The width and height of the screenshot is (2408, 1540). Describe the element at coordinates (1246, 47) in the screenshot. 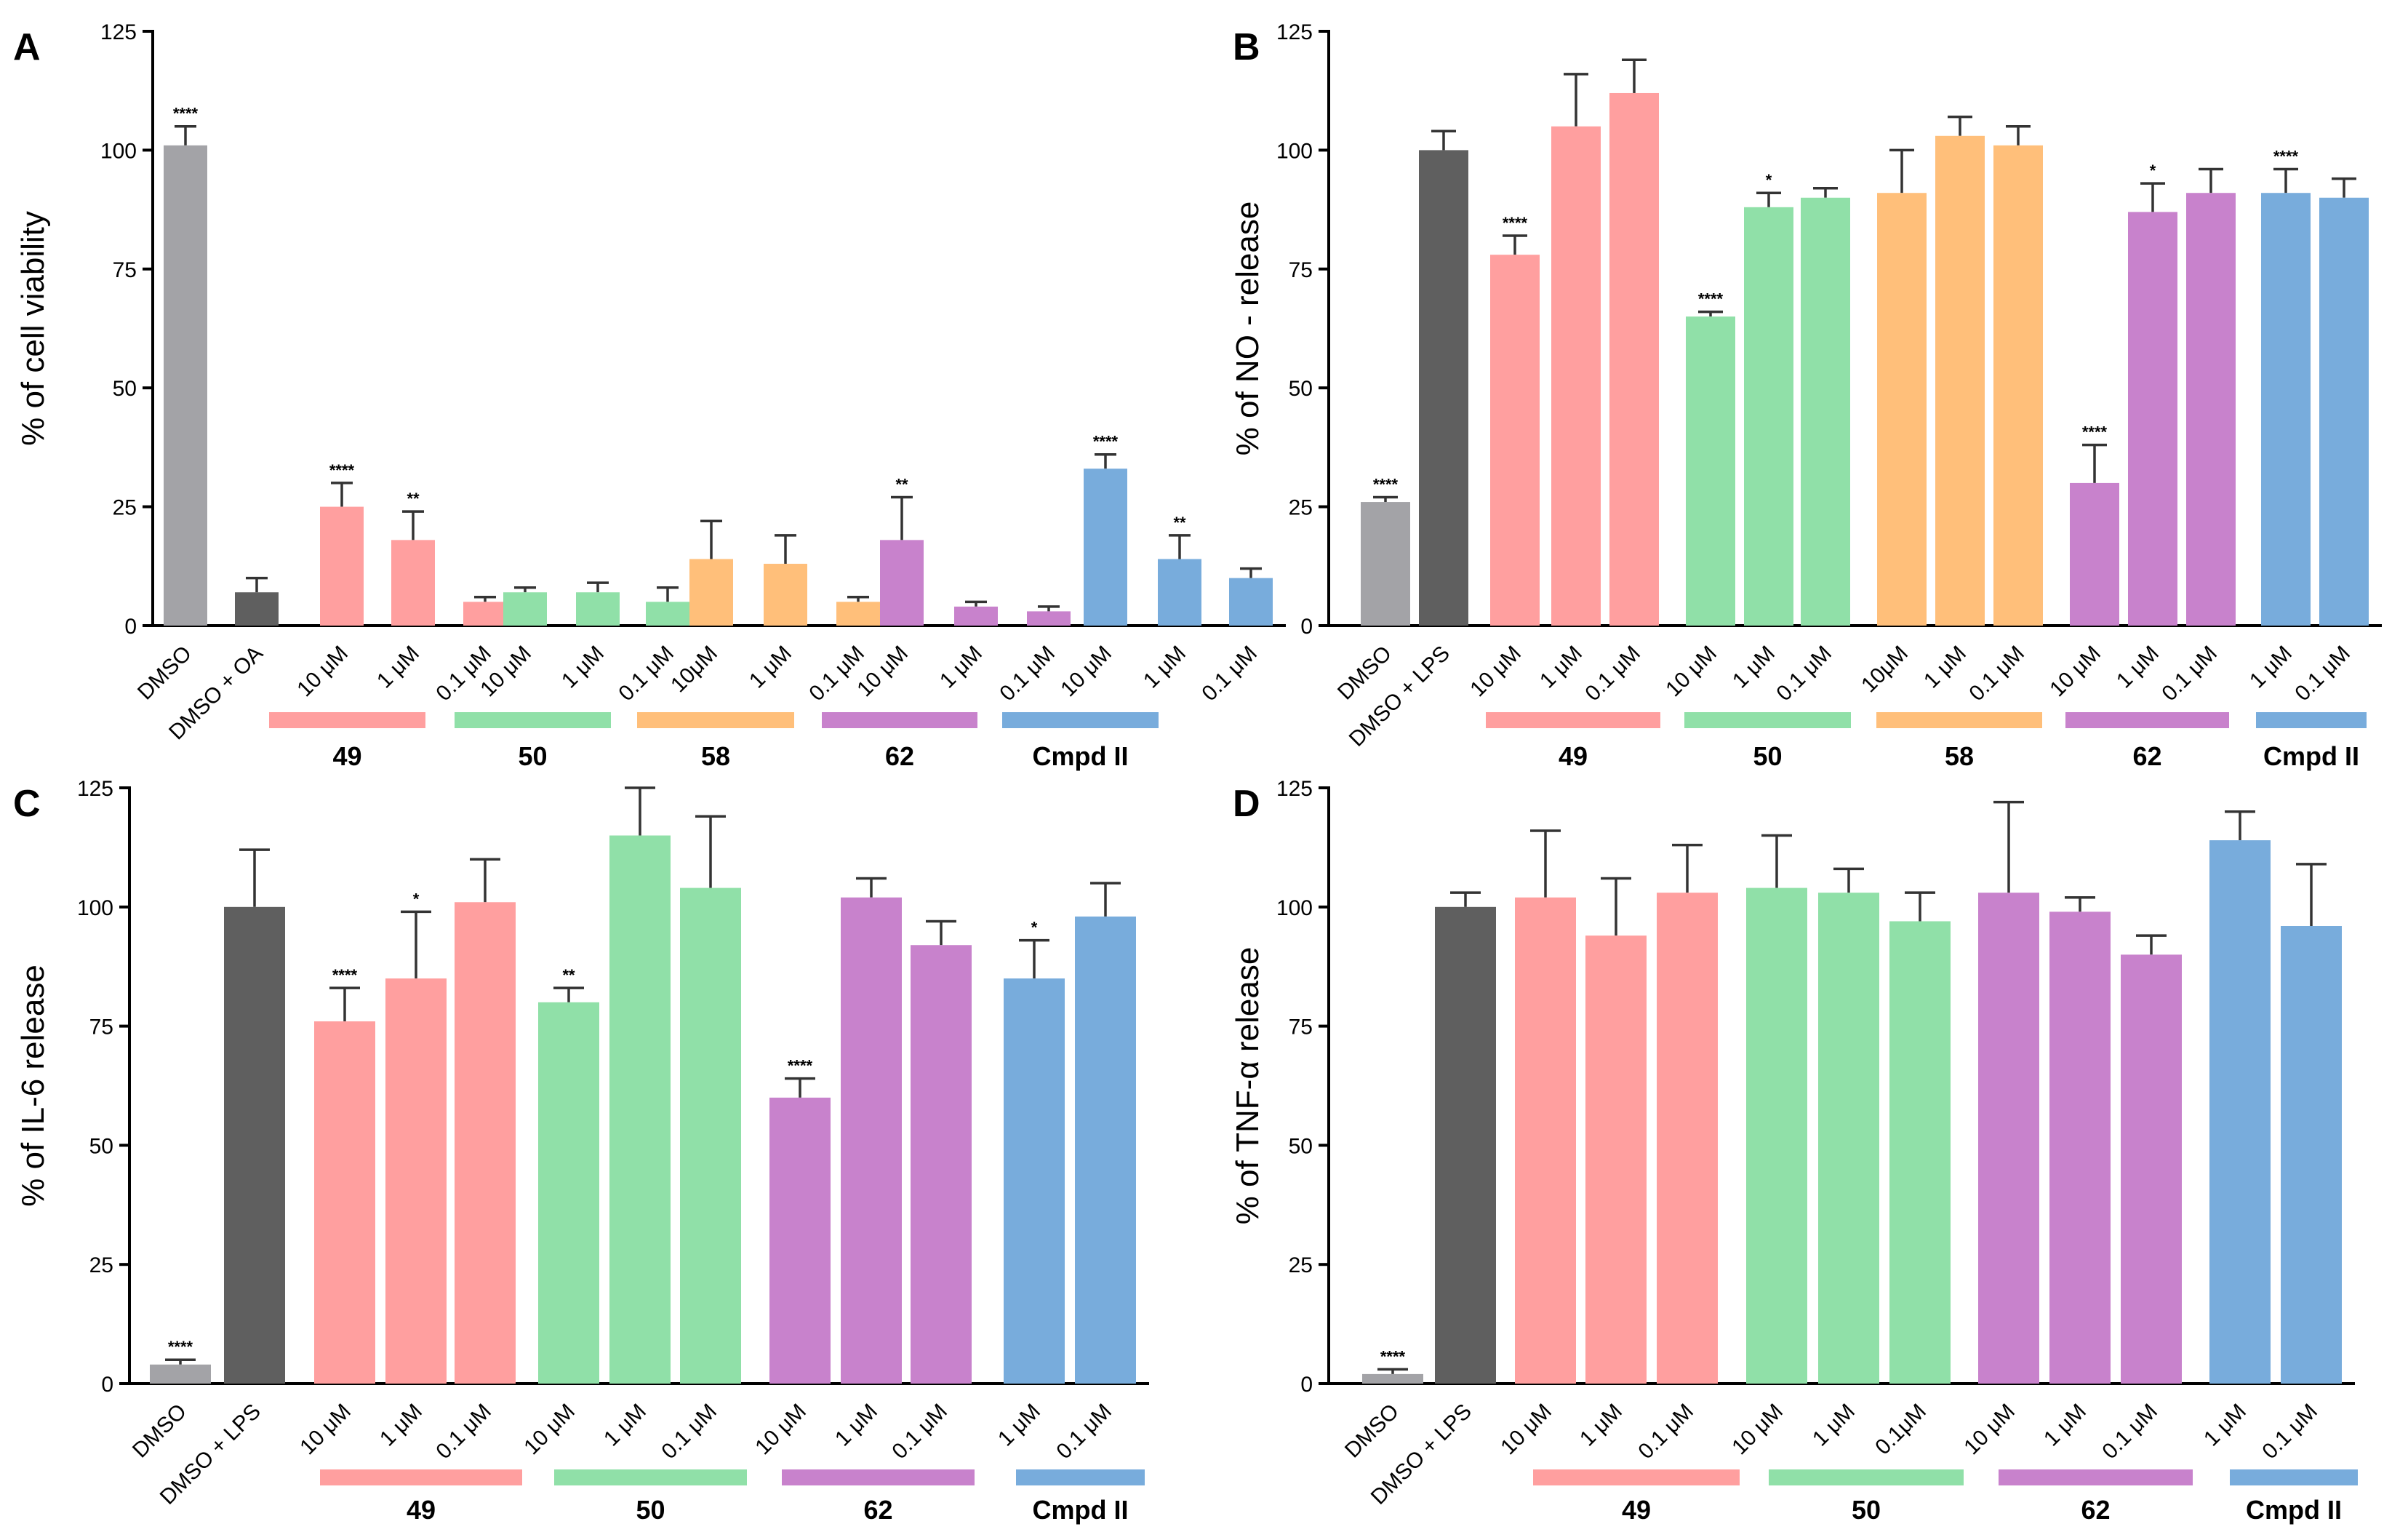

I see `panel-letter: B` at that location.